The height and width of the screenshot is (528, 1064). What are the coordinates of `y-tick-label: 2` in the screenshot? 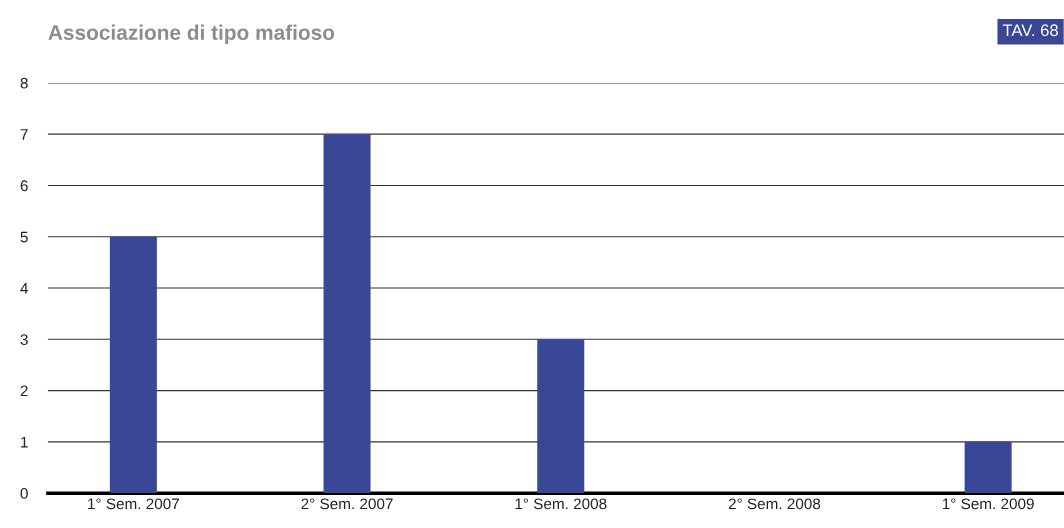 It's located at (24, 391).